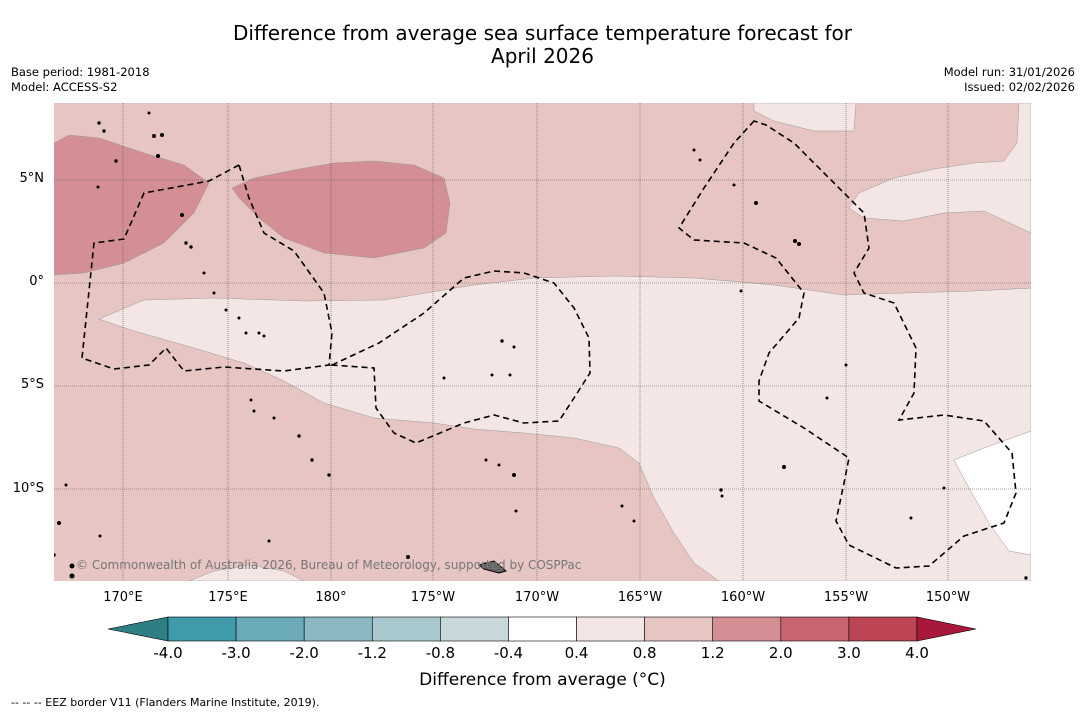  Describe the element at coordinates (805, 117) in the screenshot. I see `light-anomaly-region-northeast` at that location.